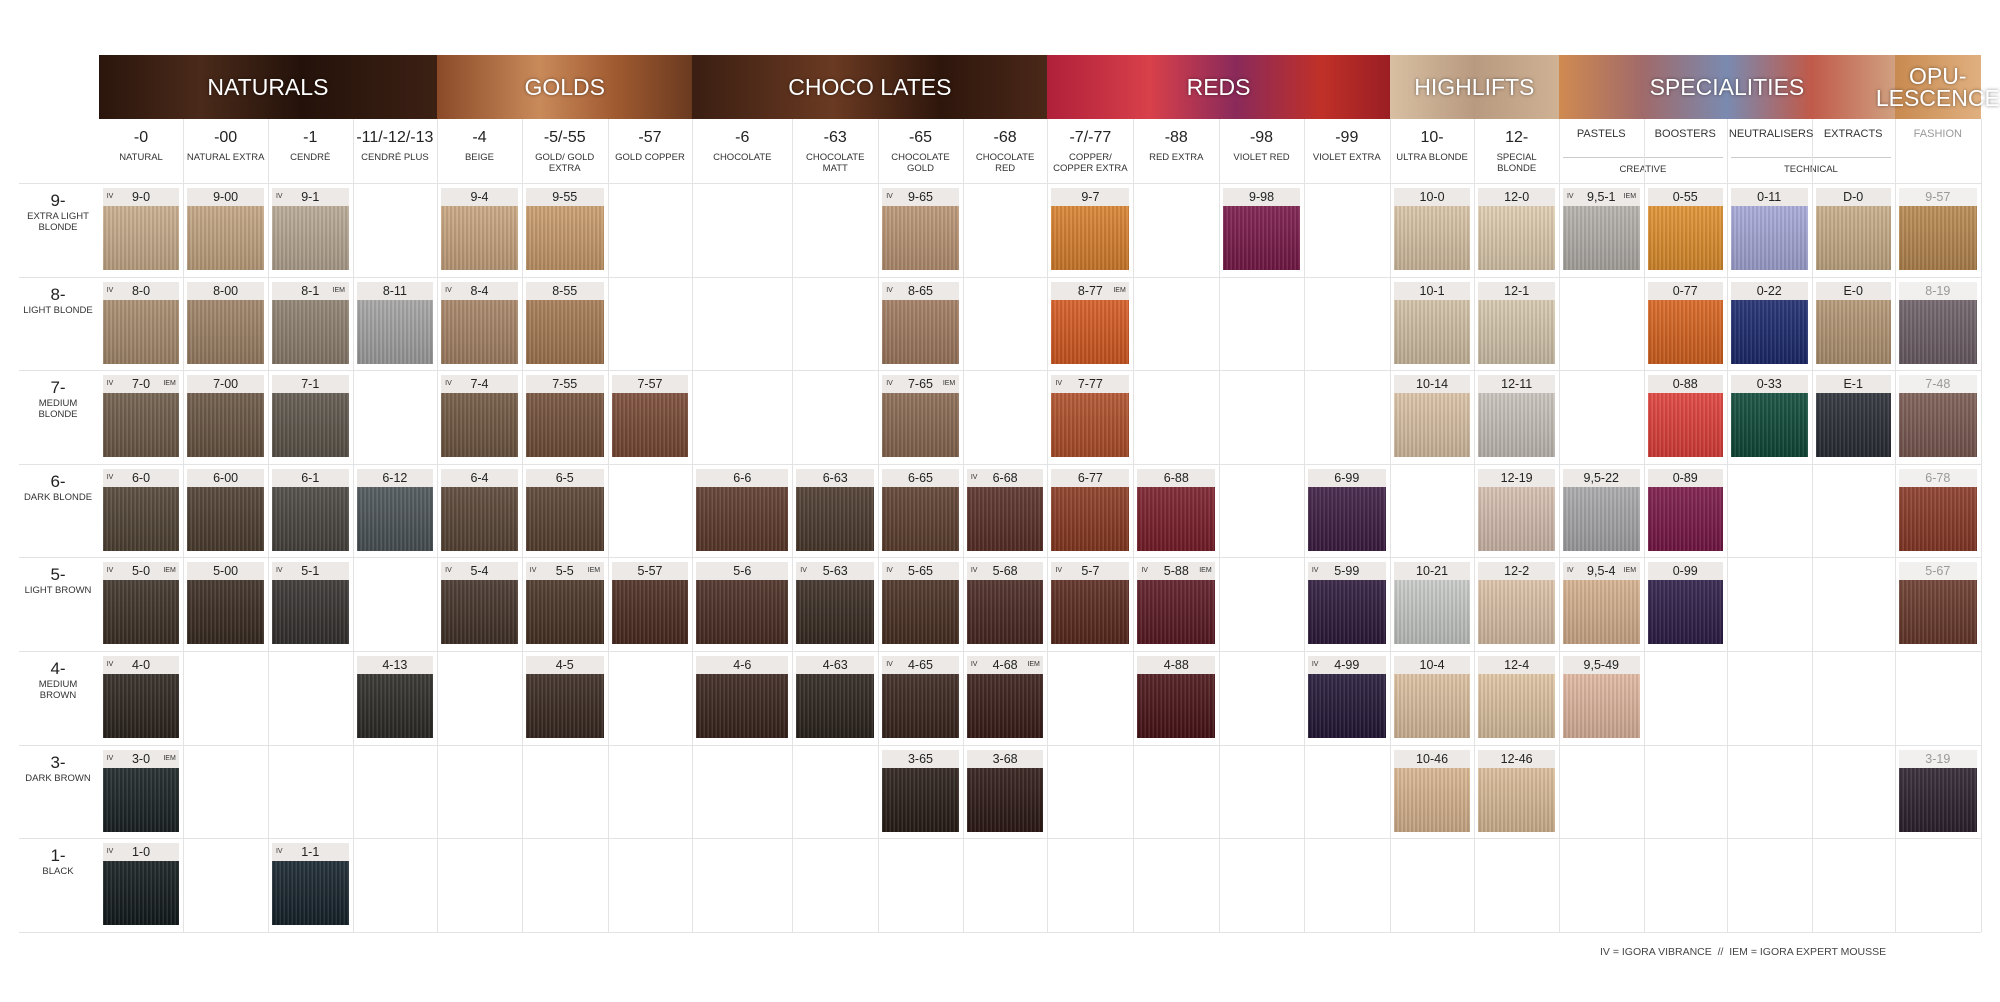 The width and height of the screenshot is (2000, 1002). Describe the element at coordinates (310, 477) in the screenshot. I see `swatch-label: 6-1` at that location.